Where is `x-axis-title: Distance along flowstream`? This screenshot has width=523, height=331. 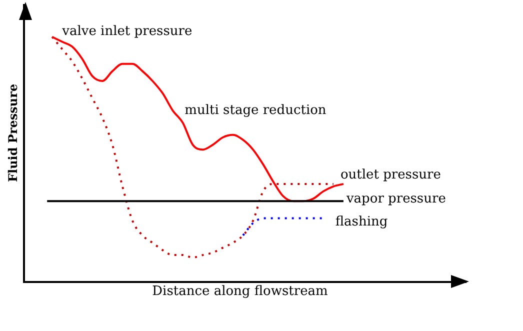
x-axis-title: Distance along flowstream is located at coordinates (240, 291).